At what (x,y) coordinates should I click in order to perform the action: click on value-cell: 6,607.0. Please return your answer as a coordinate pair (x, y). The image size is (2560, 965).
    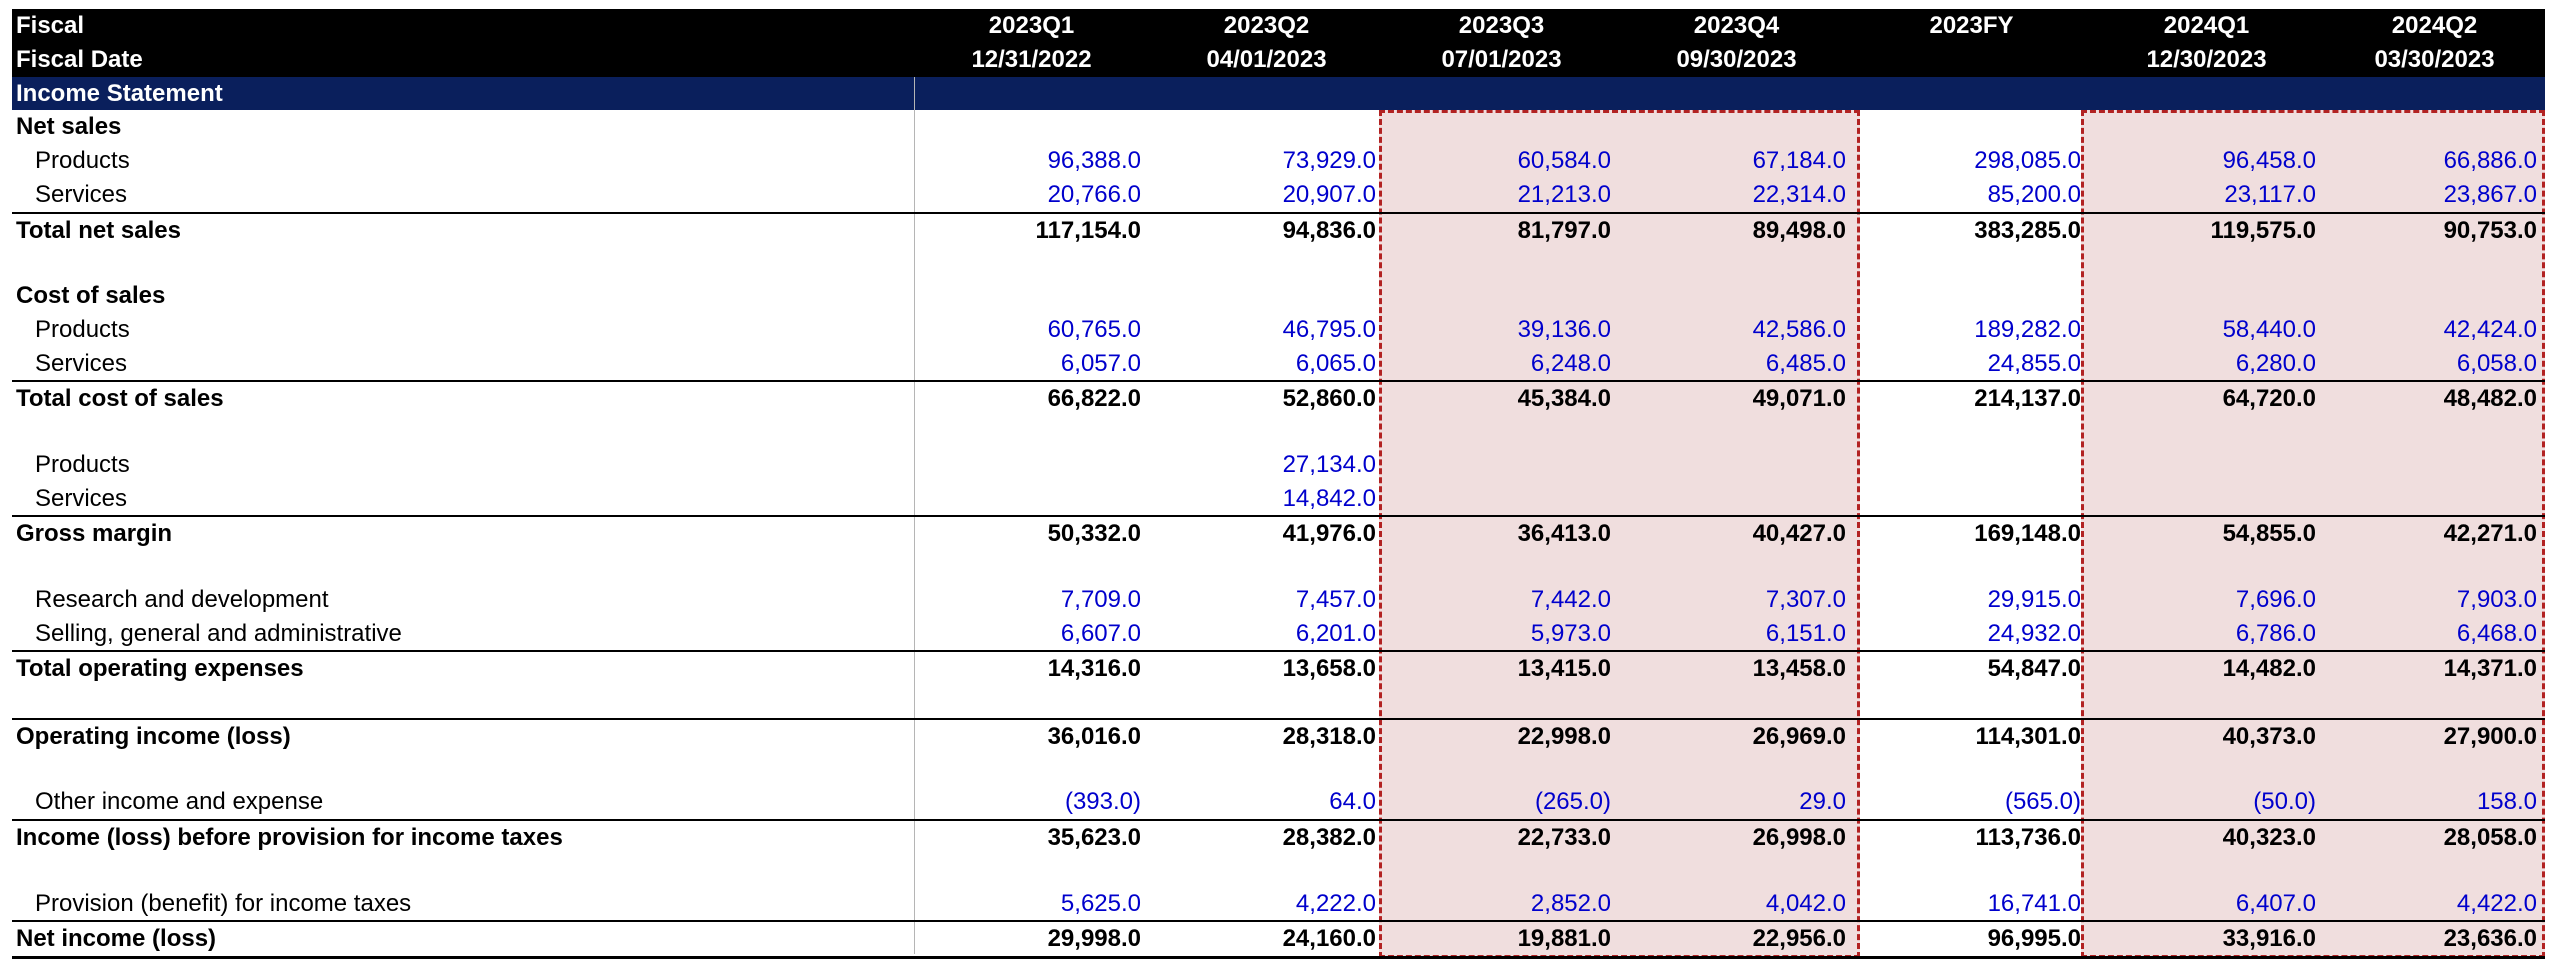
    Looking at the image, I should click on (1100, 633).